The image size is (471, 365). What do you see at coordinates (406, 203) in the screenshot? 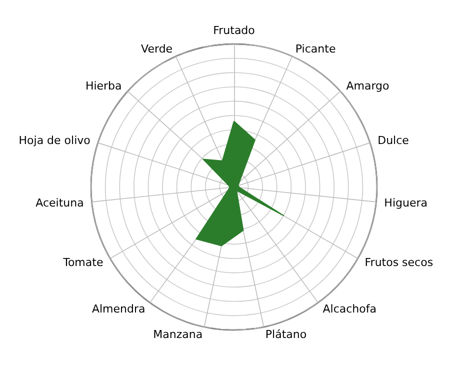
I see `spoke-label: Higuera` at bounding box center [406, 203].